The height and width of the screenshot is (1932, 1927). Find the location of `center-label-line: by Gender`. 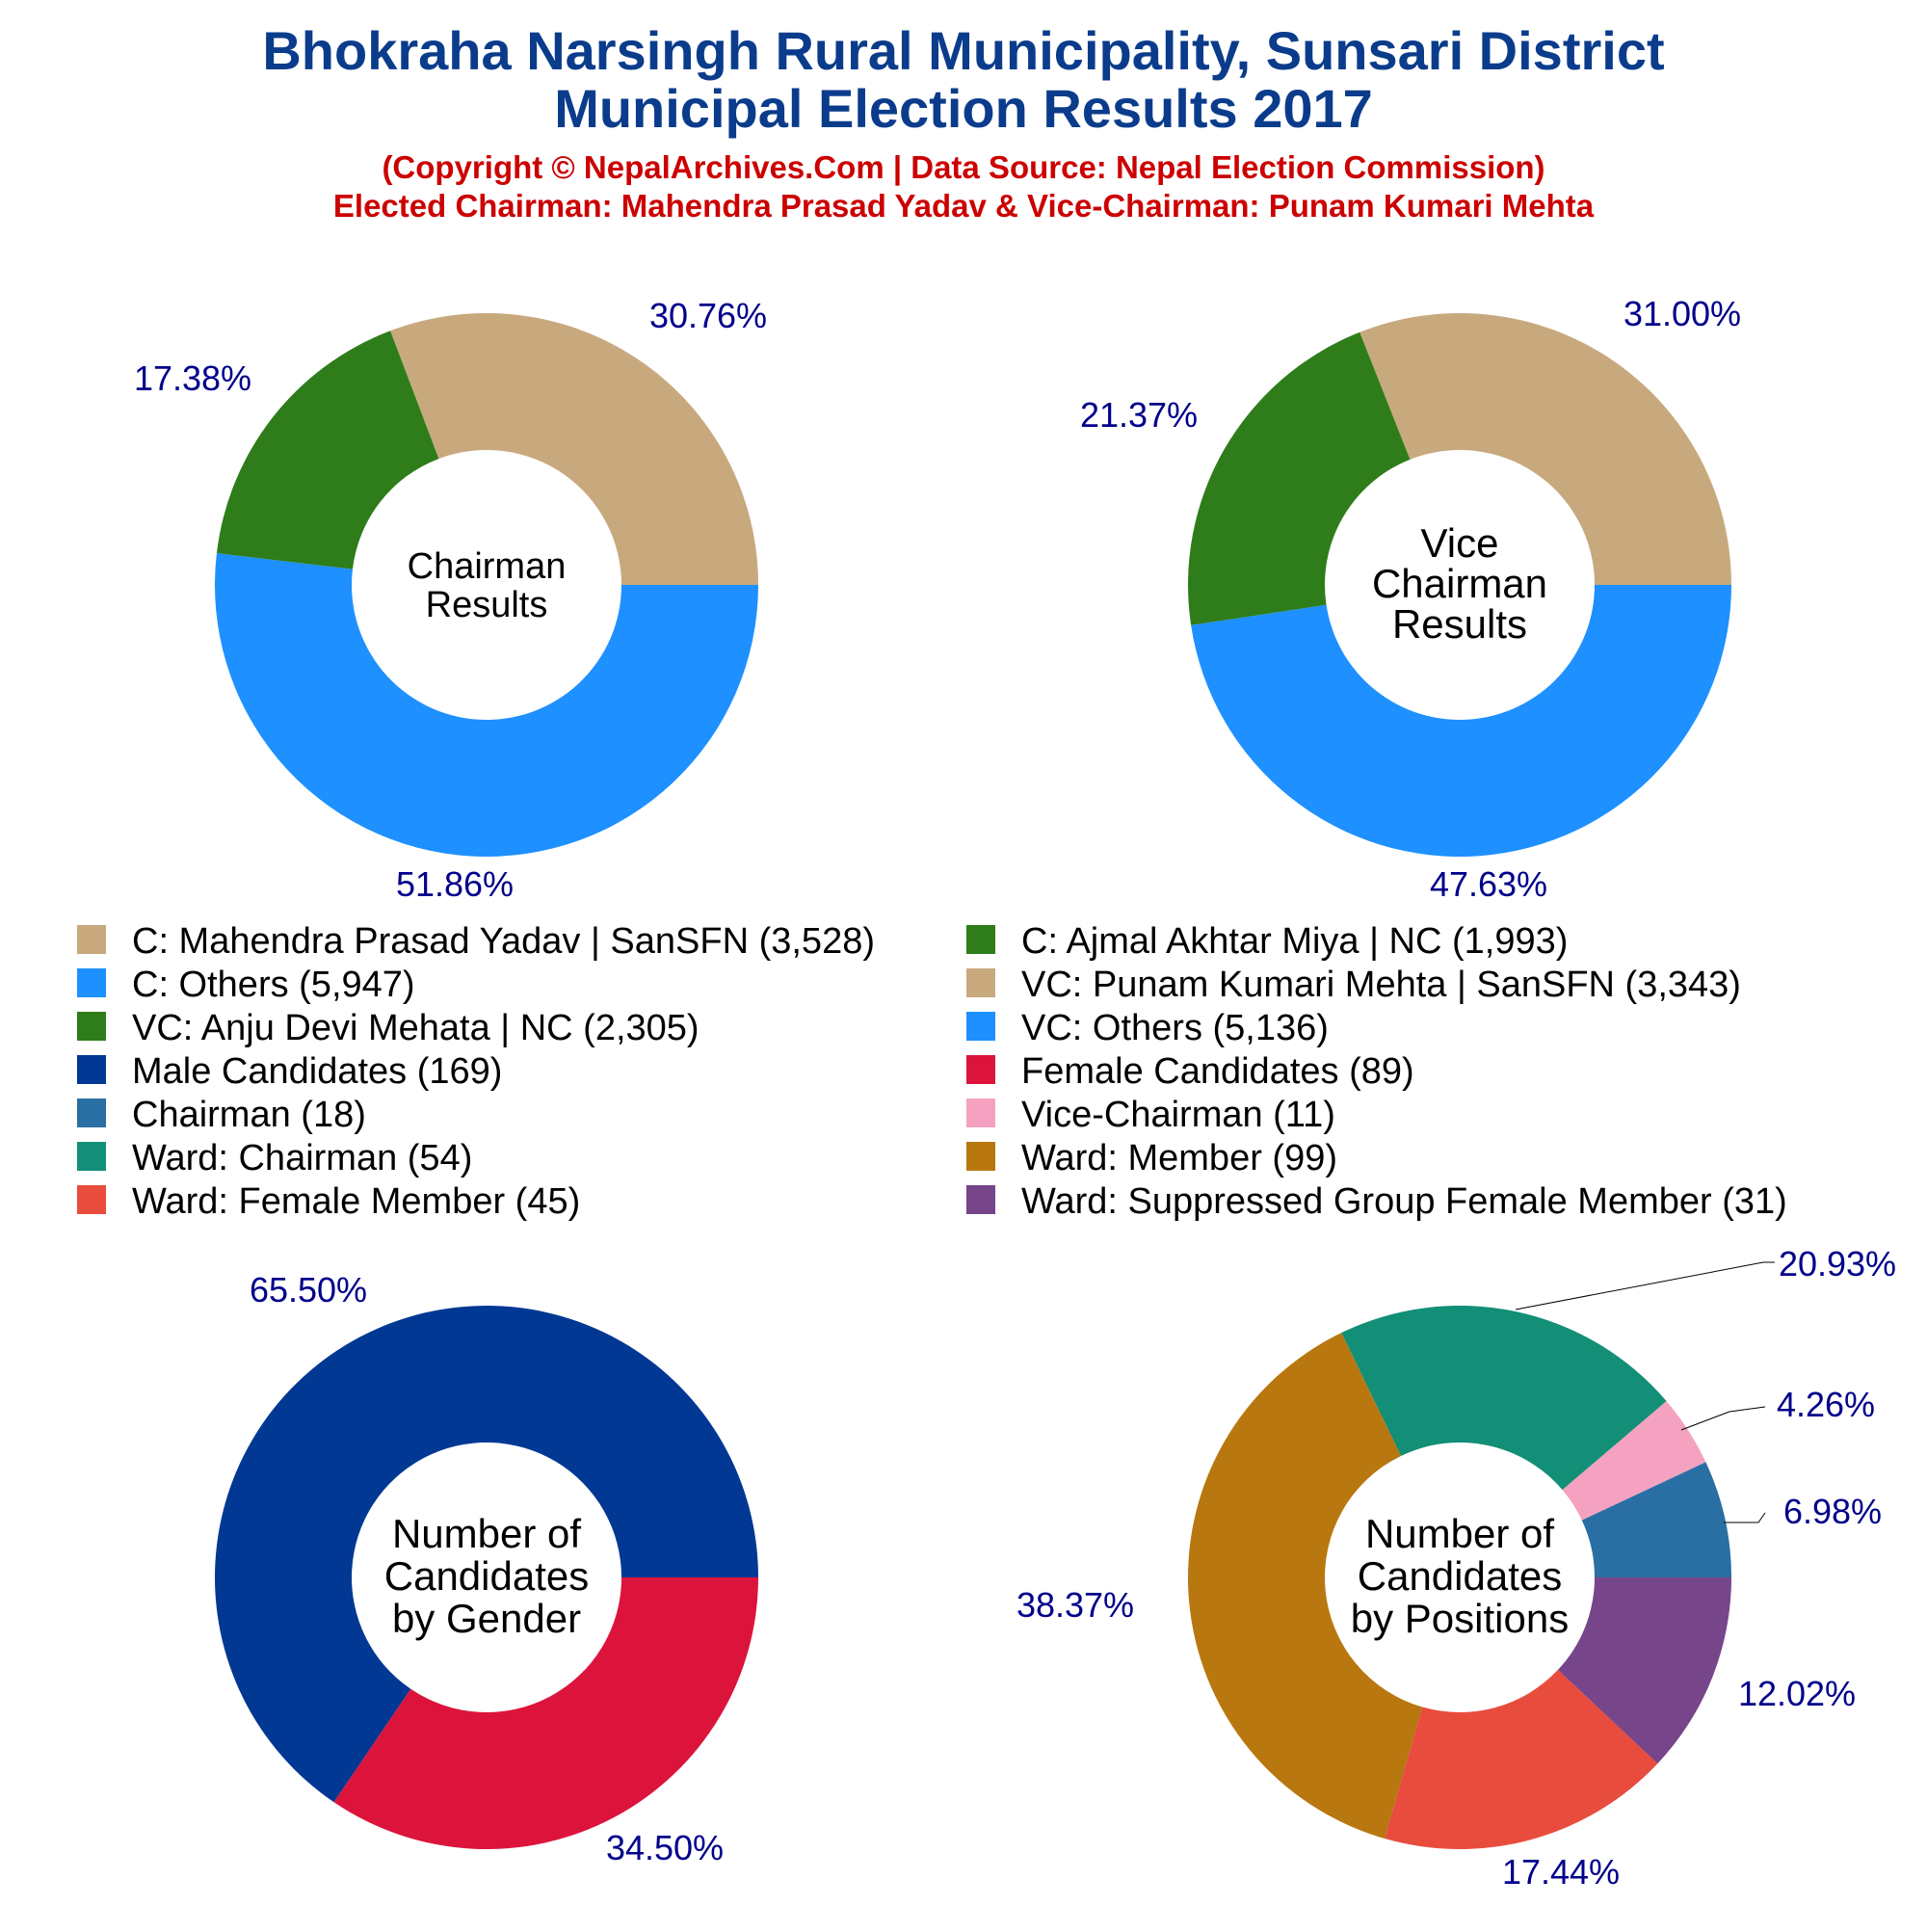

center-label-line: by Gender is located at coordinates (486, 1618).